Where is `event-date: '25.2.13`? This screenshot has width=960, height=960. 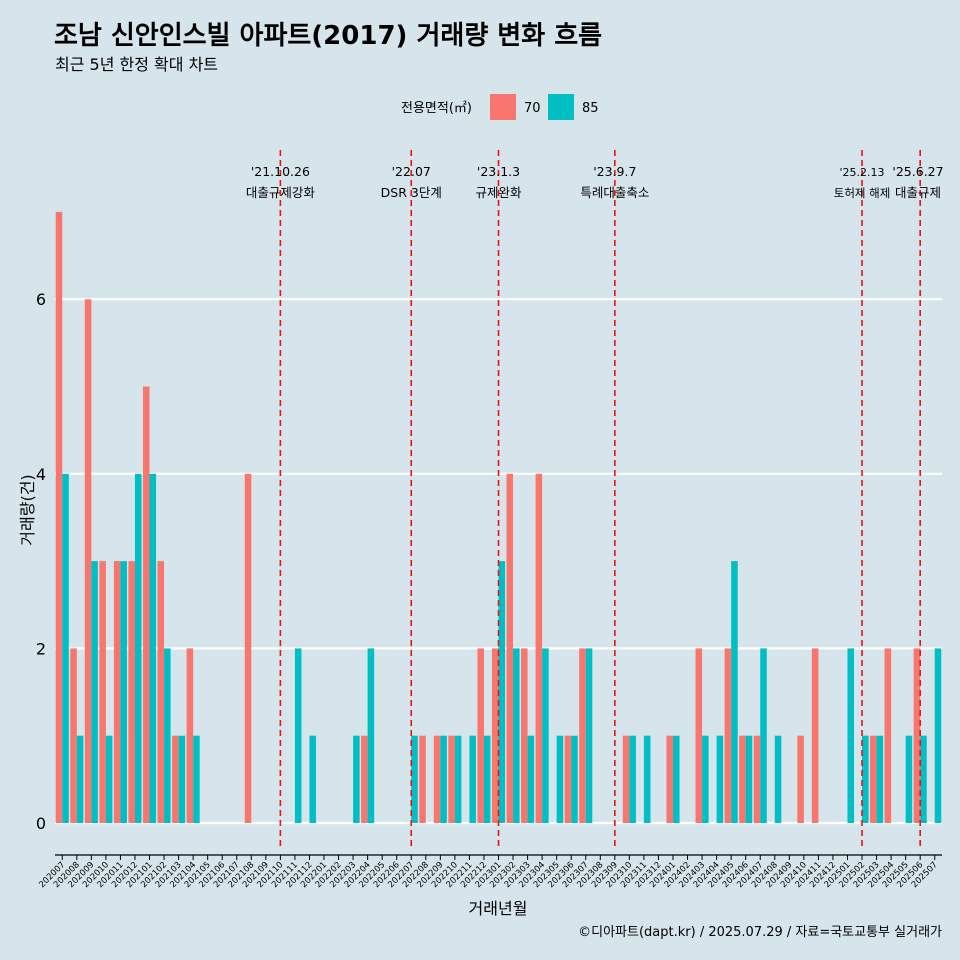
event-date: '25.2.13 is located at coordinates (862, 172).